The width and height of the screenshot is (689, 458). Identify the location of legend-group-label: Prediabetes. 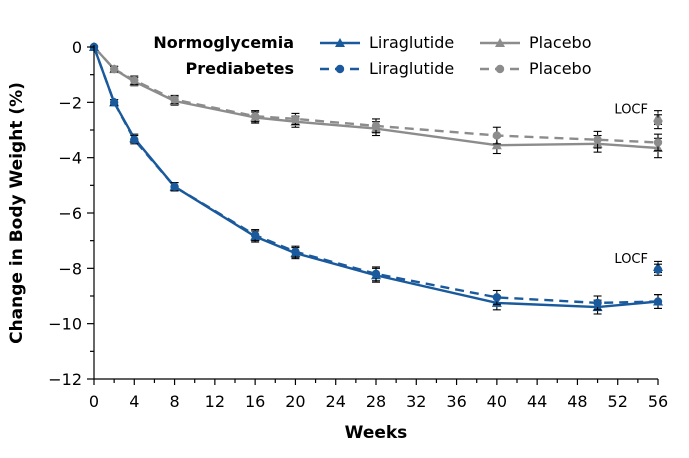
(239, 68).